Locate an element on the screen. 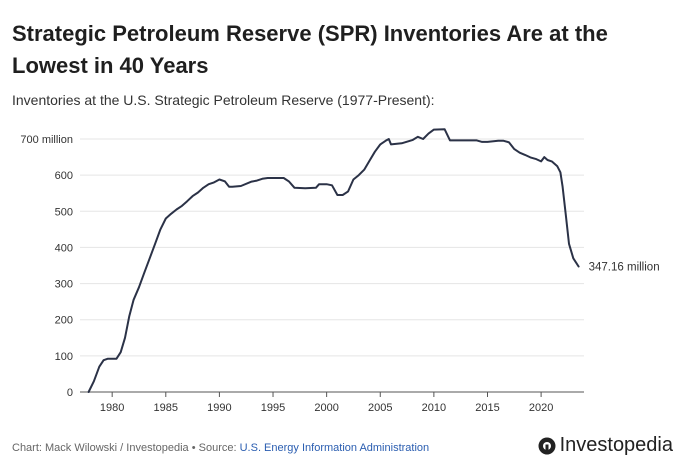  y-tick-label: 500 is located at coordinates (64, 212).